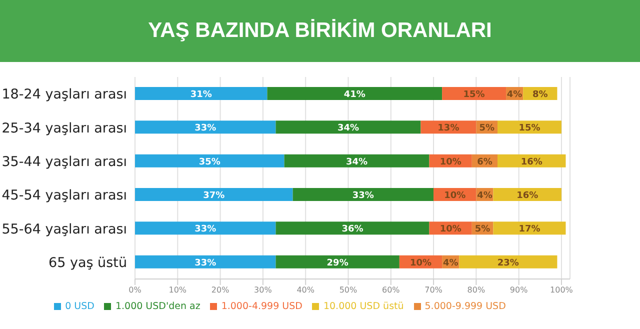  I want to click on data-label: 35%, so click(209, 162).